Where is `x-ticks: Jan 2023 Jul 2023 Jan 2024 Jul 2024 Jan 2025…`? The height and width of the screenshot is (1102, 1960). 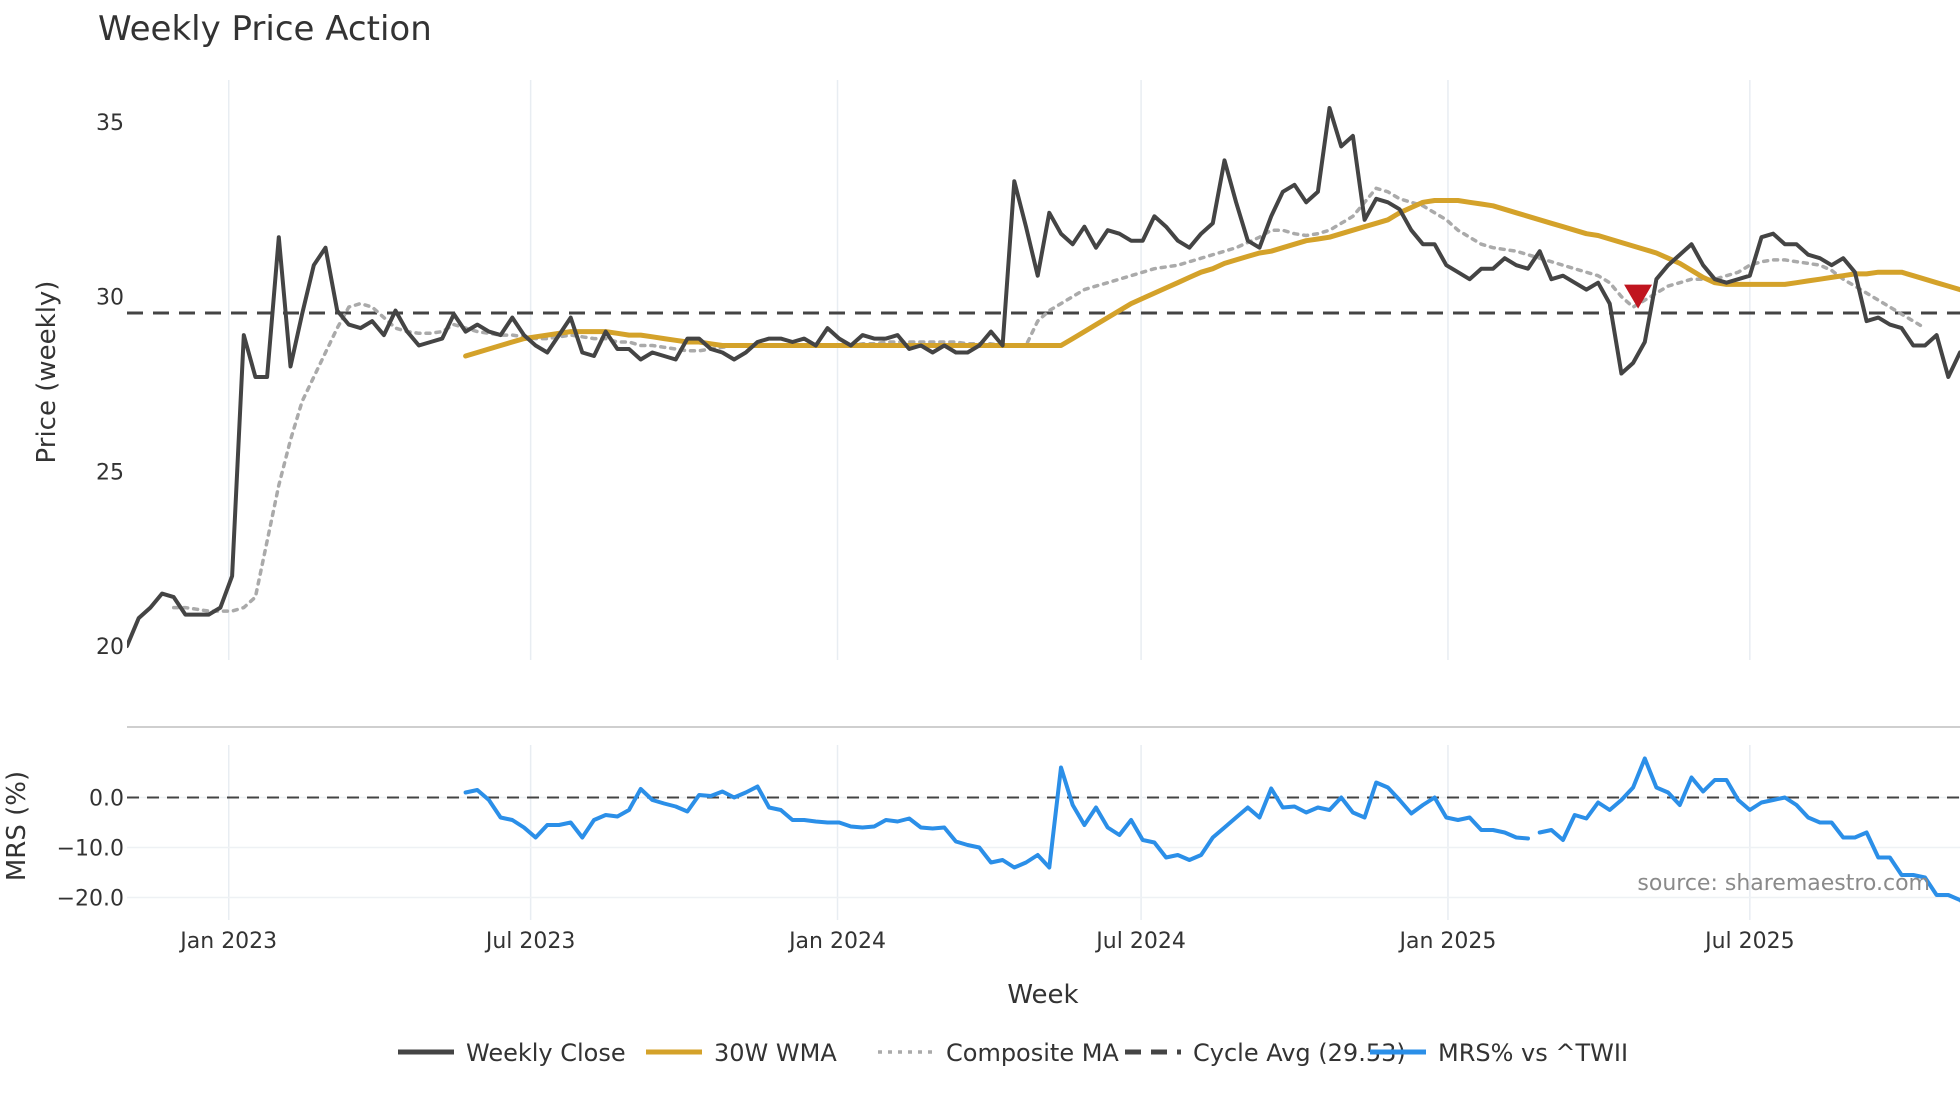 x-ticks: Jan 2023 Jul 2023 Jan 2024 Jul 2024 Jan 2025… is located at coordinates (986, 941).